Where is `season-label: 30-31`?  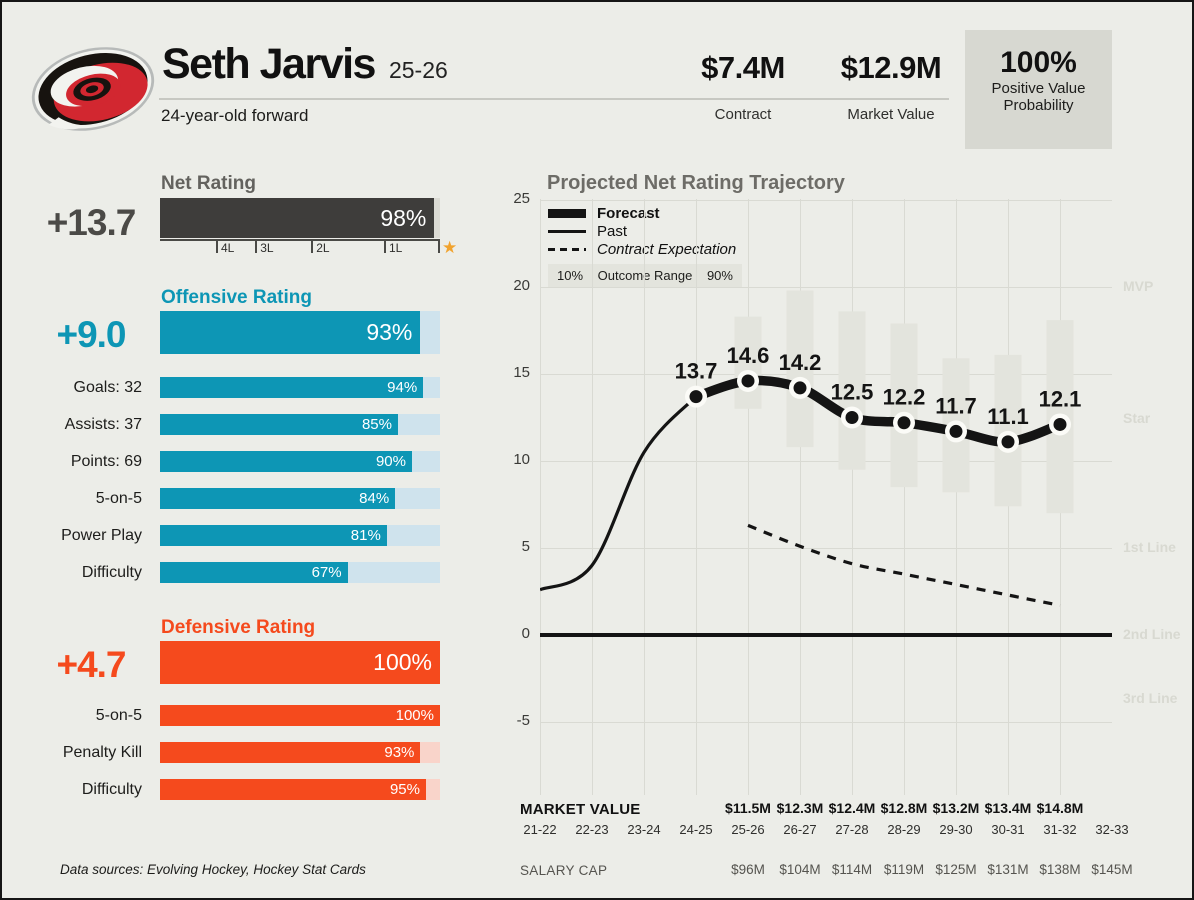 season-label: 30-31 is located at coordinates (1008, 829).